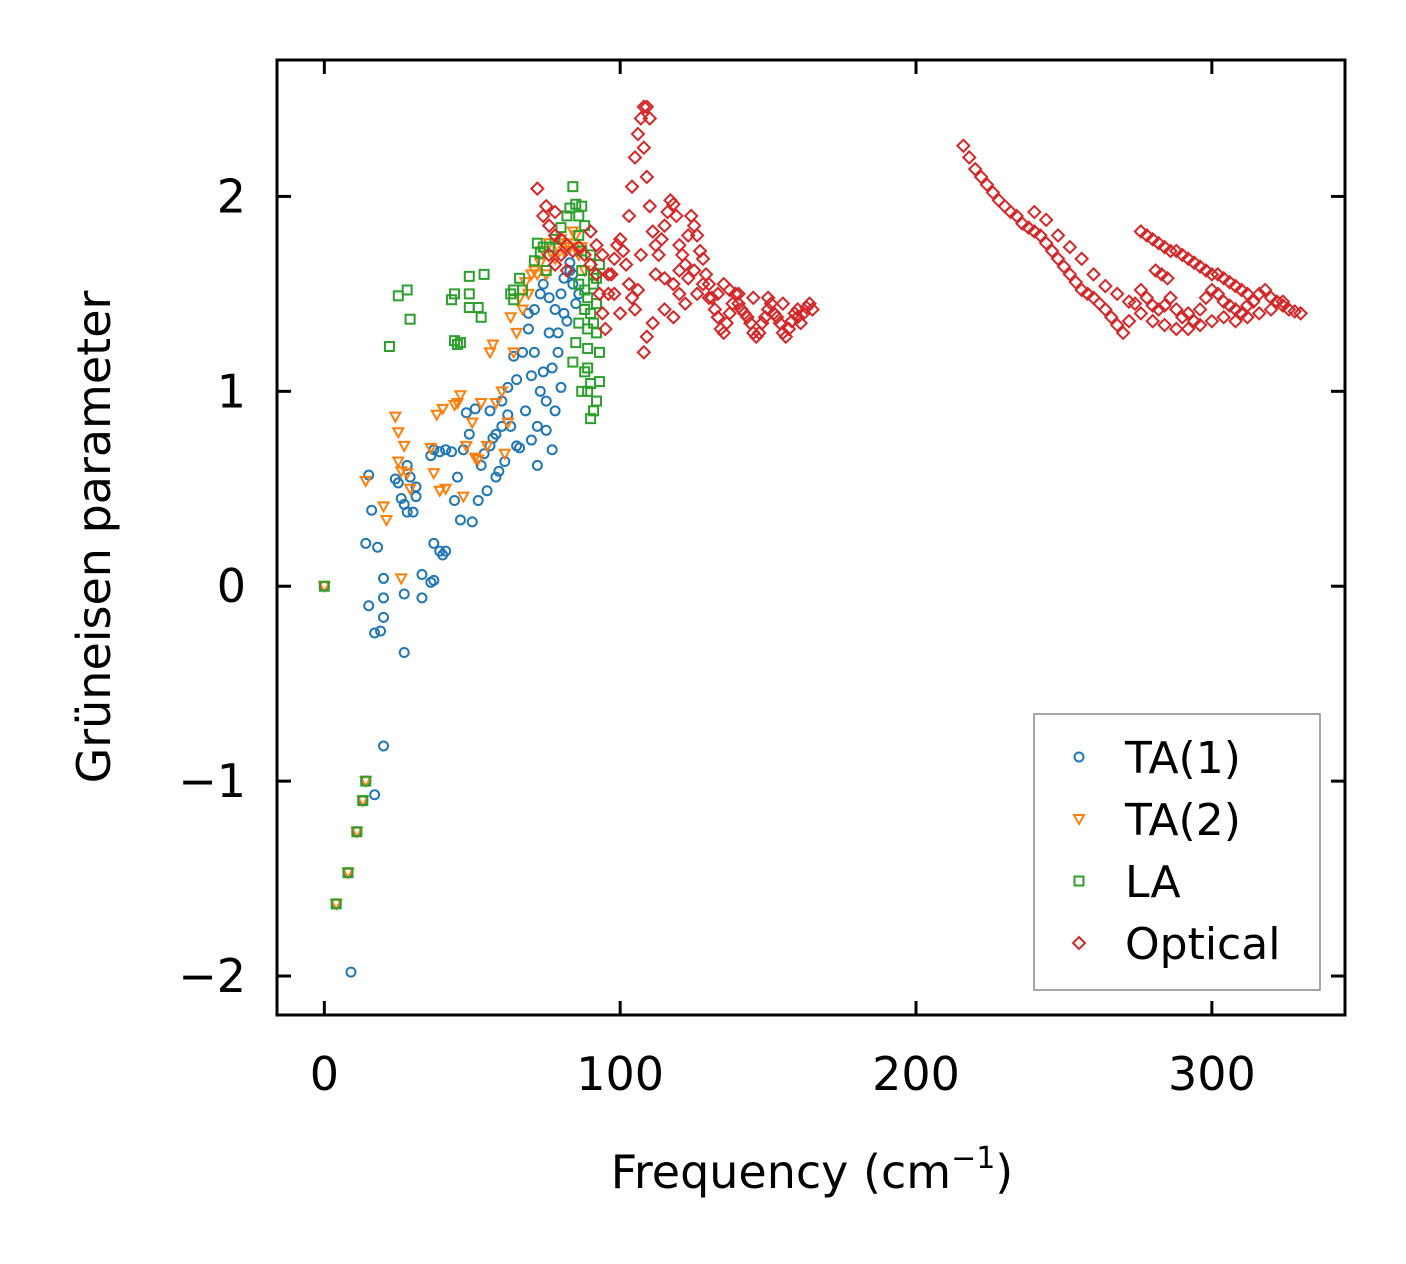  What do you see at coordinates (324, 1074) in the screenshot?
I see `x-tick-label: 0` at bounding box center [324, 1074].